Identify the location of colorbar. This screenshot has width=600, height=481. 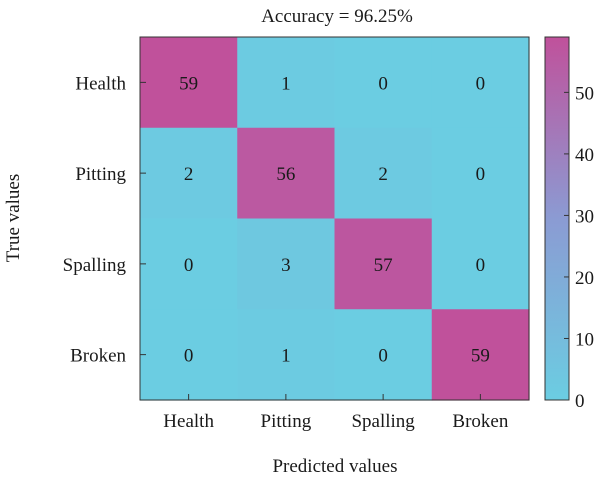
(557, 218).